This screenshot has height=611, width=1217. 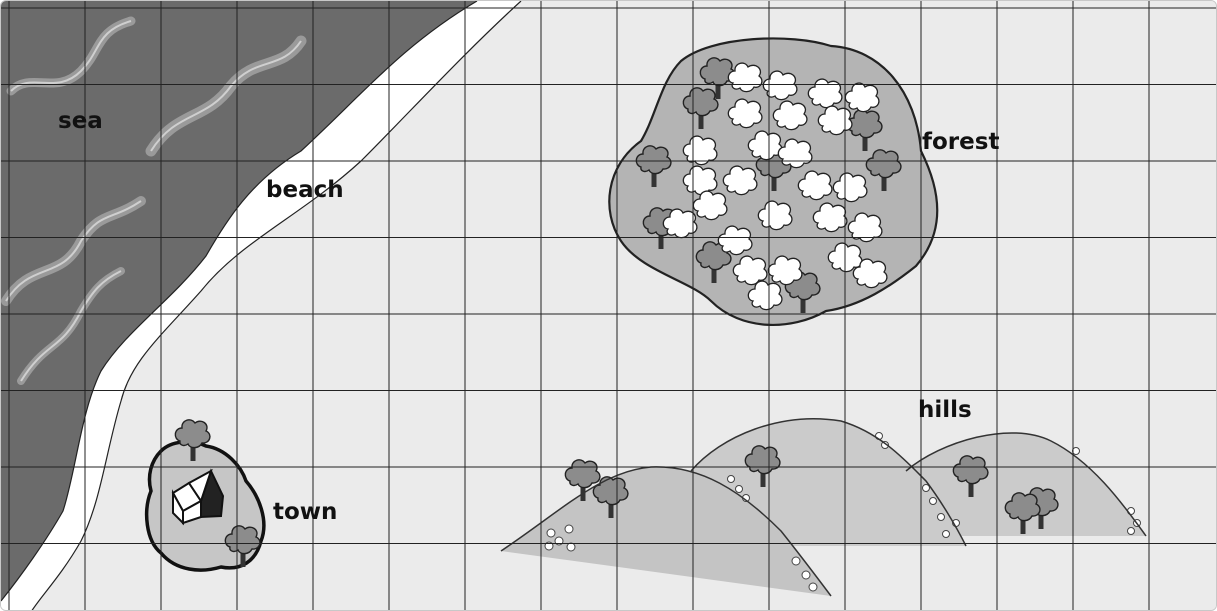 What do you see at coordinates (305, 512) in the screenshot?
I see `label-town: town` at bounding box center [305, 512].